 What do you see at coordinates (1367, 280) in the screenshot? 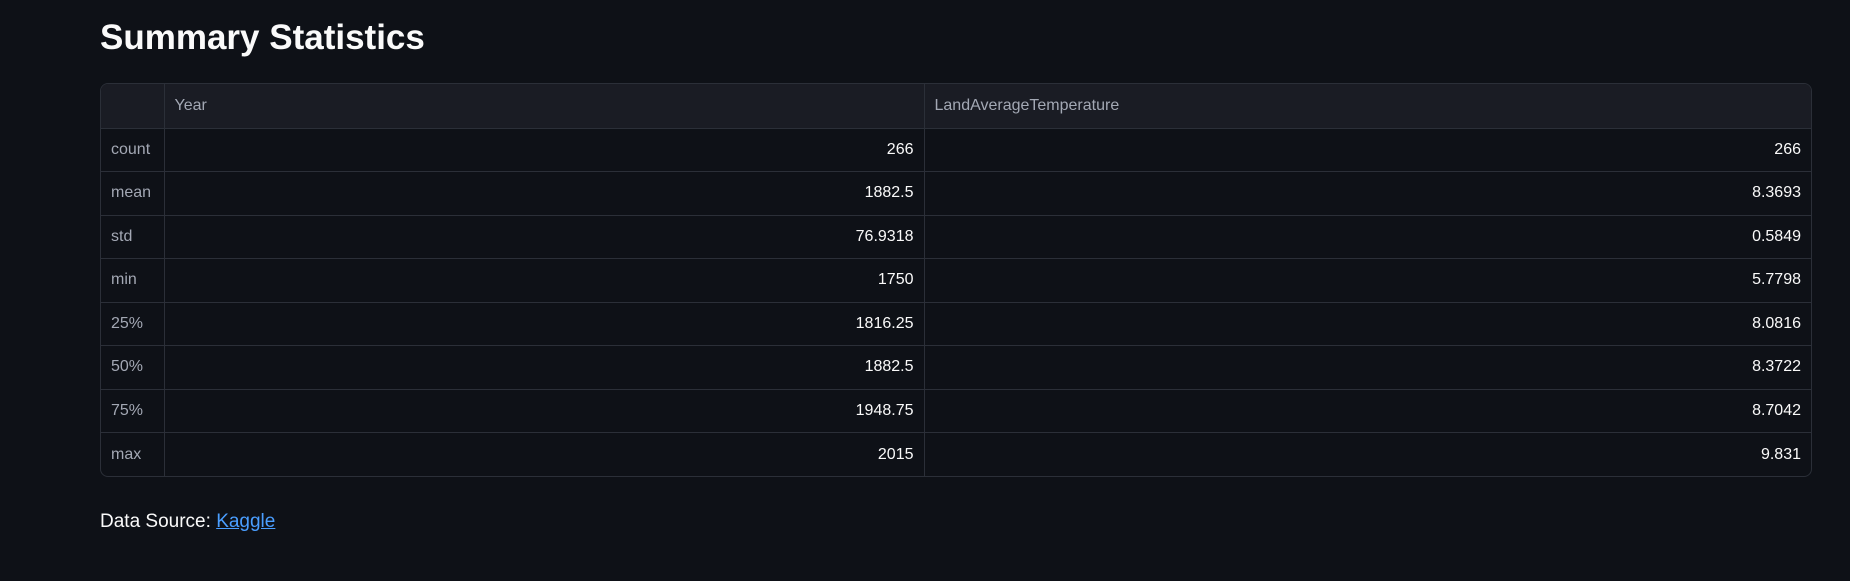
I see `cell-temperature: 5.7798` at bounding box center [1367, 280].